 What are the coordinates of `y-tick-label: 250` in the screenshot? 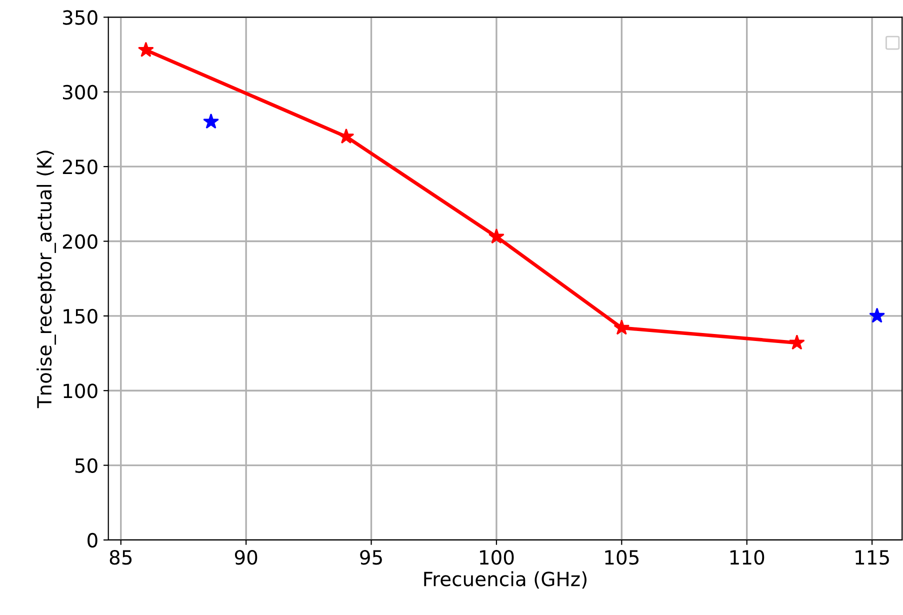 It's located at (80, 167).